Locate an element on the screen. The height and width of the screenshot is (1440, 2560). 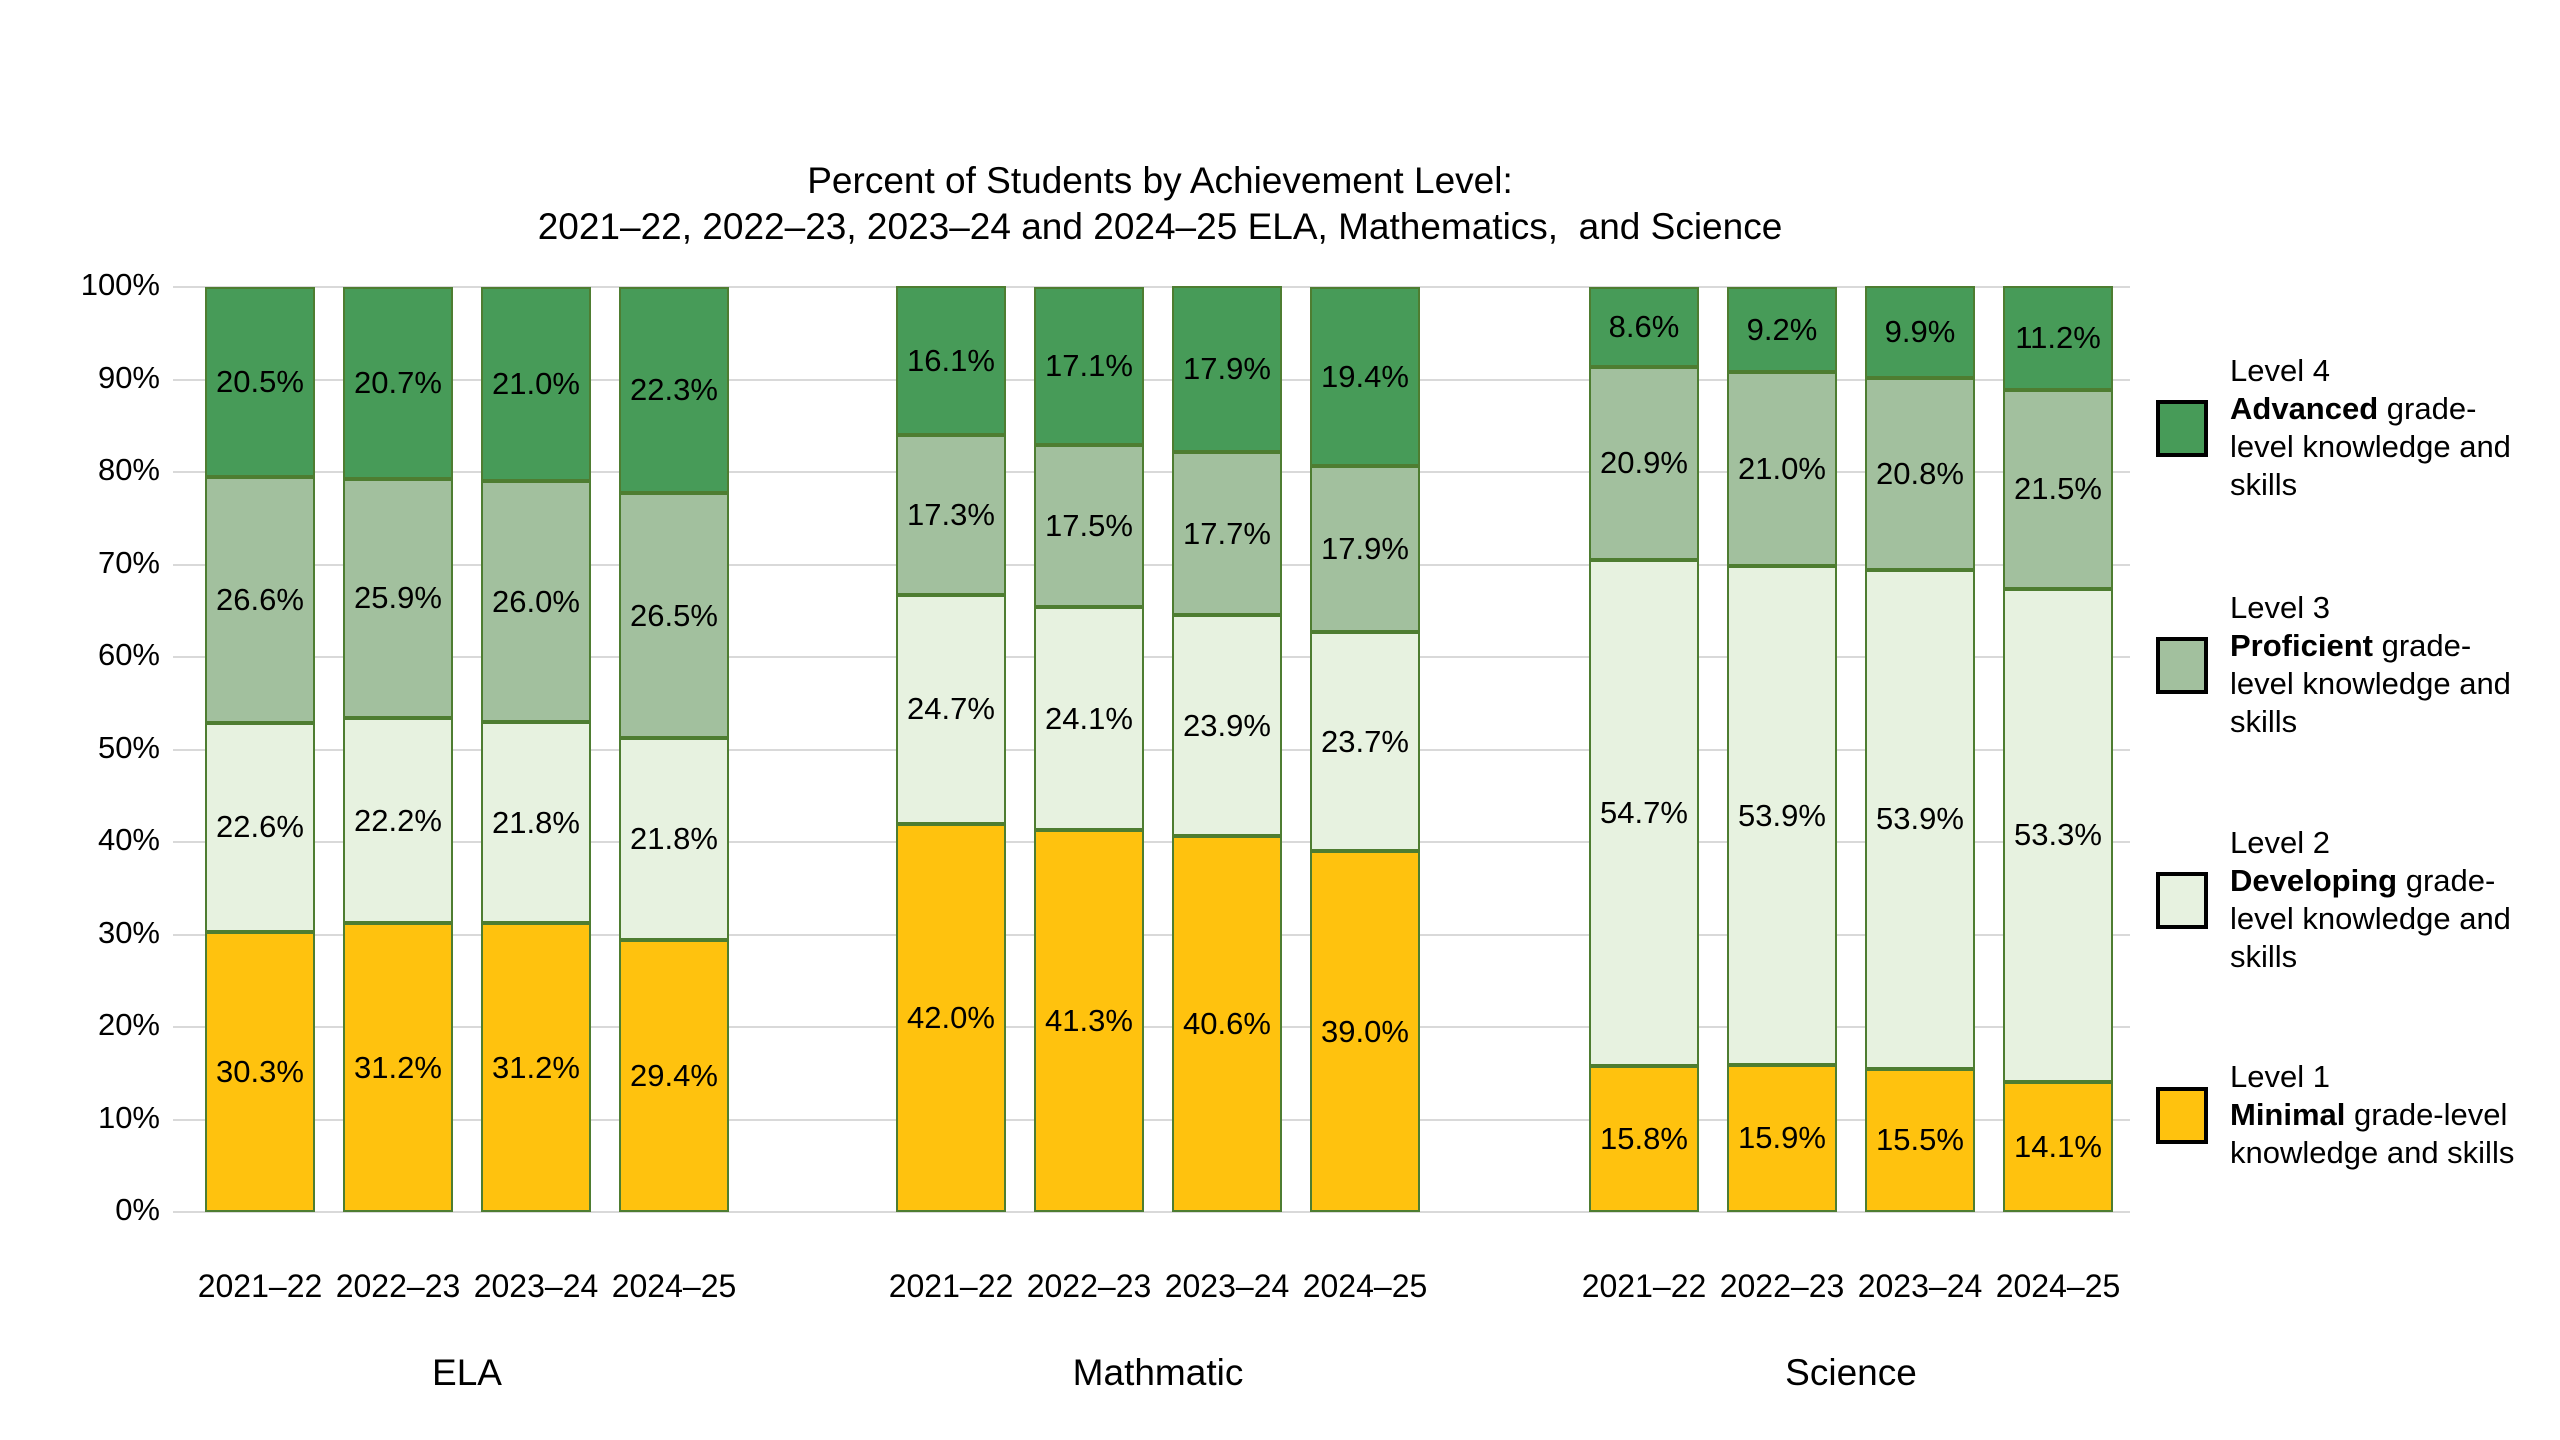
bar-segment-level3: 26.6% is located at coordinates (260, 599).